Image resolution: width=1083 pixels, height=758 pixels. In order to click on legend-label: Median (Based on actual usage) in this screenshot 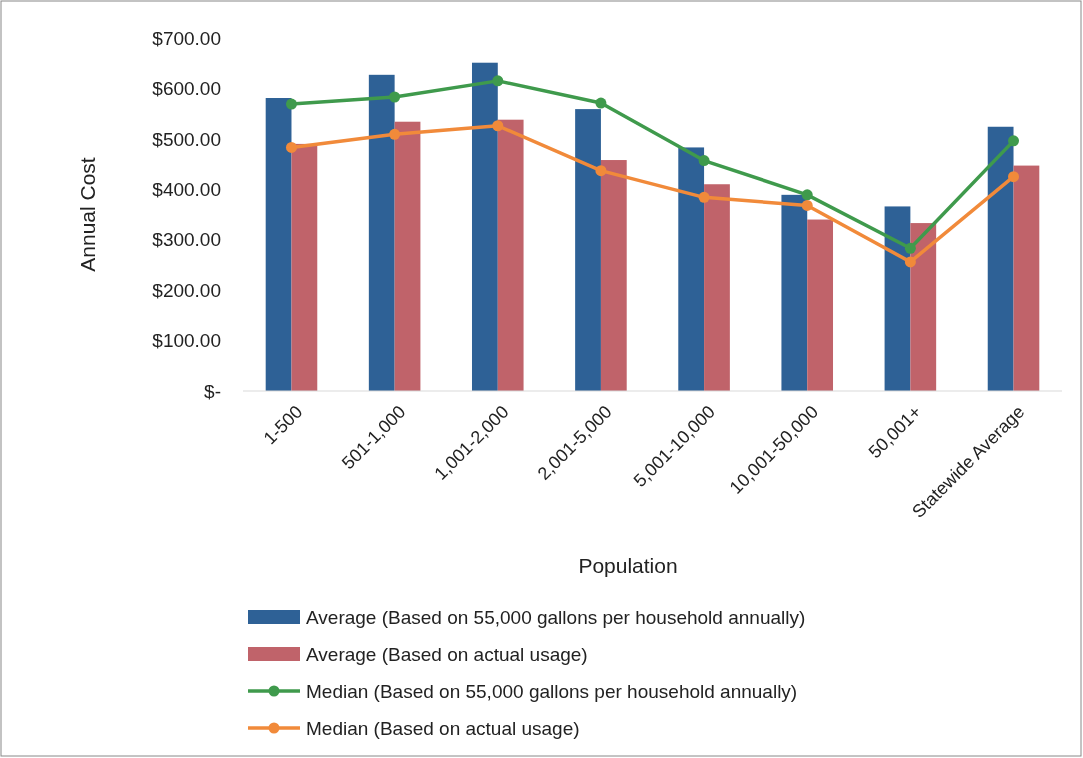, I will do `click(443, 728)`.